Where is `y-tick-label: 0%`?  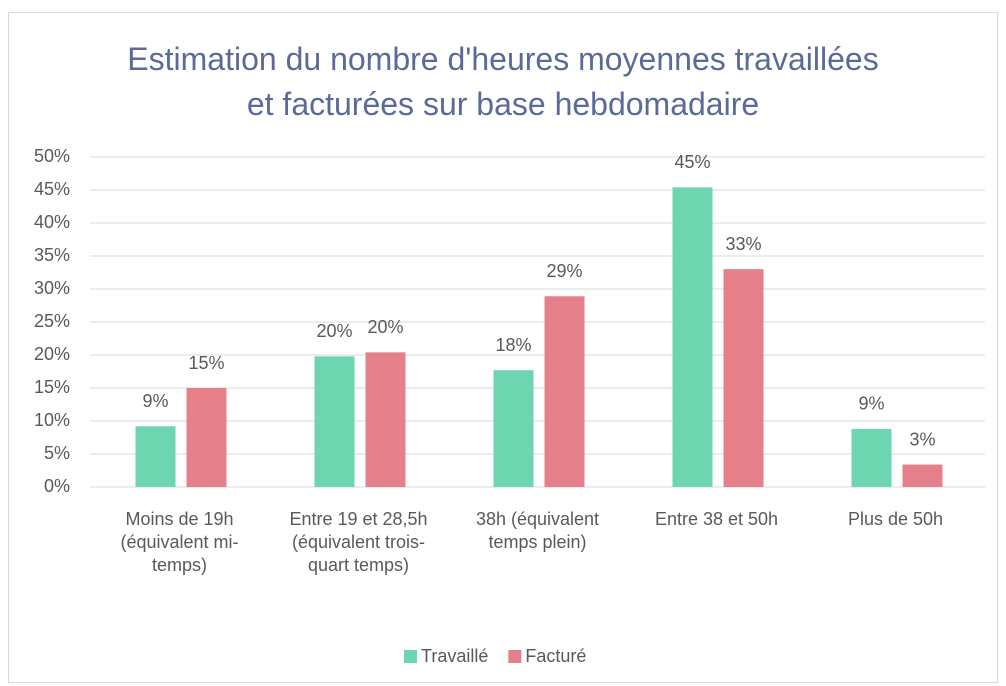 y-tick-label: 0% is located at coordinates (57, 486).